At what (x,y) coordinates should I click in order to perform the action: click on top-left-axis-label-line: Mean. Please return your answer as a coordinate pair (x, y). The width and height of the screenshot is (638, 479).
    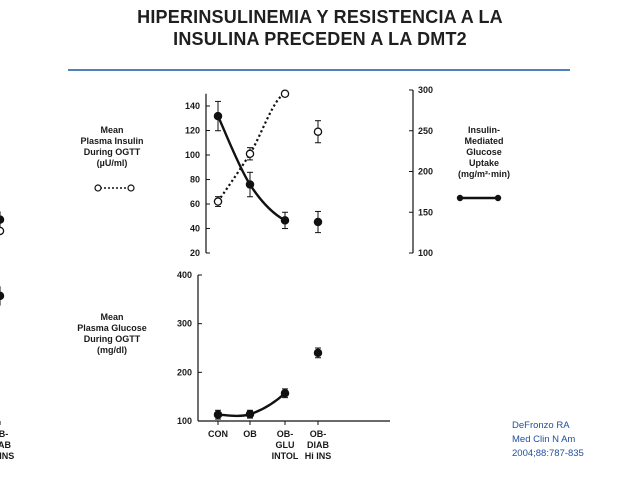
    Looking at the image, I should click on (111, 130).